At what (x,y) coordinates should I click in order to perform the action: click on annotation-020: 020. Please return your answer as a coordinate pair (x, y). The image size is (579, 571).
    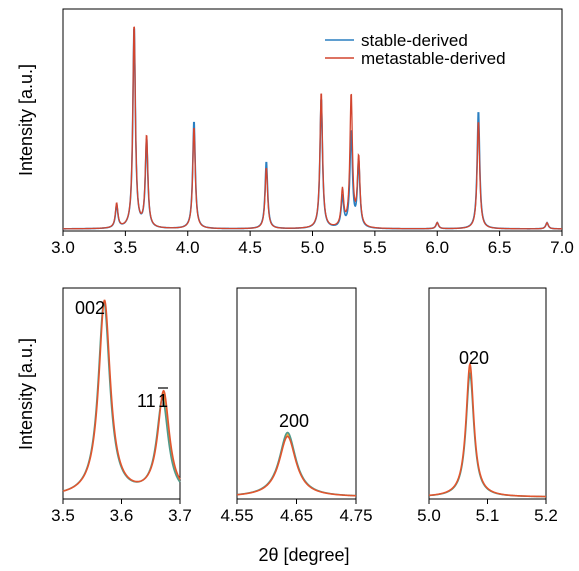
    Looking at the image, I should click on (474, 358).